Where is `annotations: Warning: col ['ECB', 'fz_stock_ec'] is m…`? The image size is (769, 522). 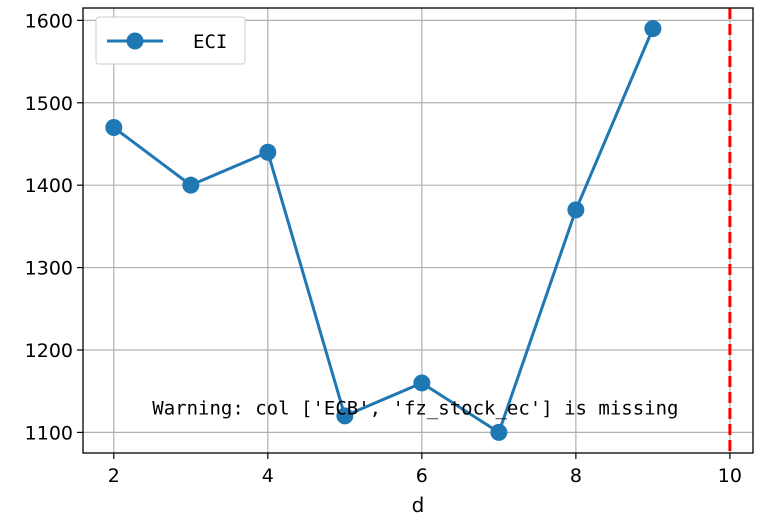 annotations: Warning: col ['ECB', 'fz_stock_ec'] is m… is located at coordinates (415, 409).